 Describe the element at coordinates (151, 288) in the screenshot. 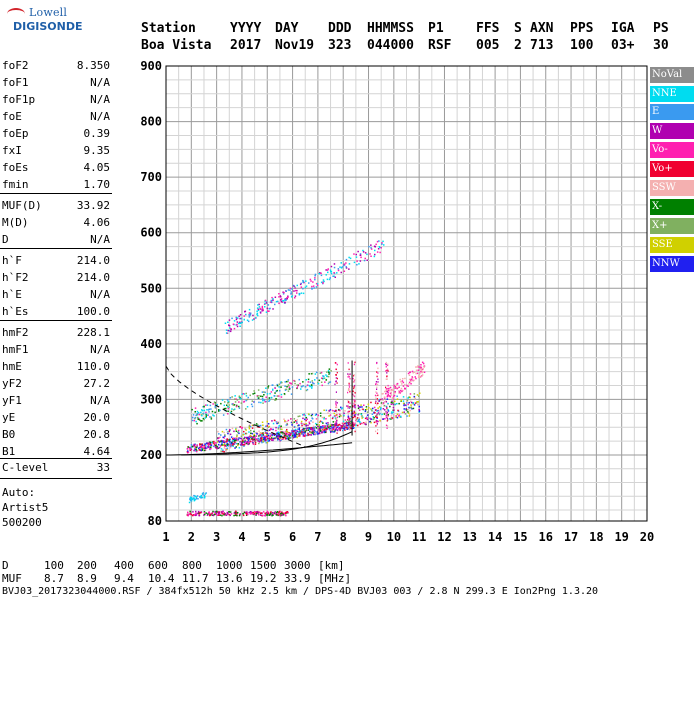

I see `y-tick-label: 500` at that location.